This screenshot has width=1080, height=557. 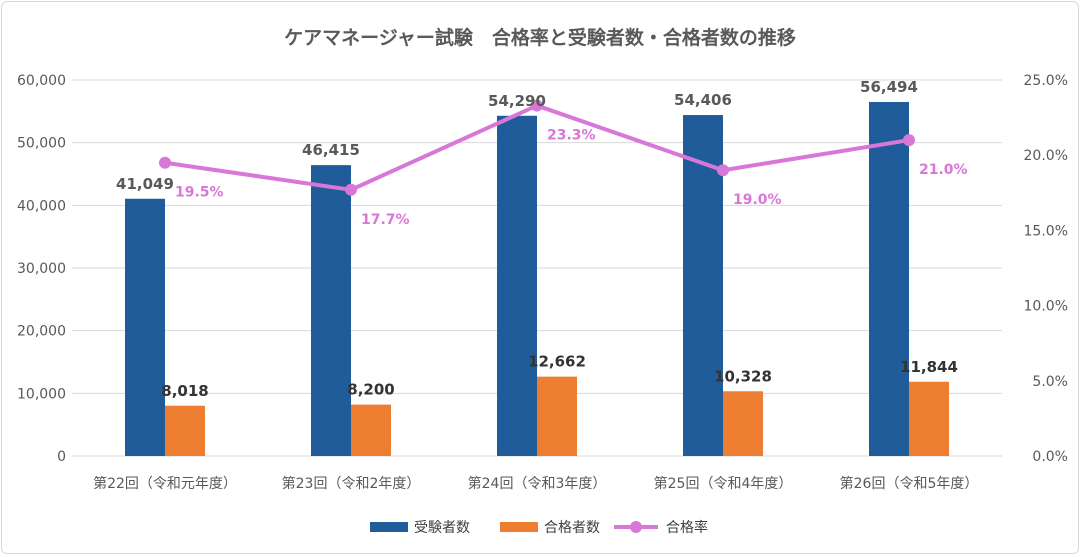 What do you see at coordinates (1046, 269) in the screenshot?
I see `right-axis-ticks: 0.0% 5.0% 10.0% 15.0% 20.0% 25.0%` at bounding box center [1046, 269].